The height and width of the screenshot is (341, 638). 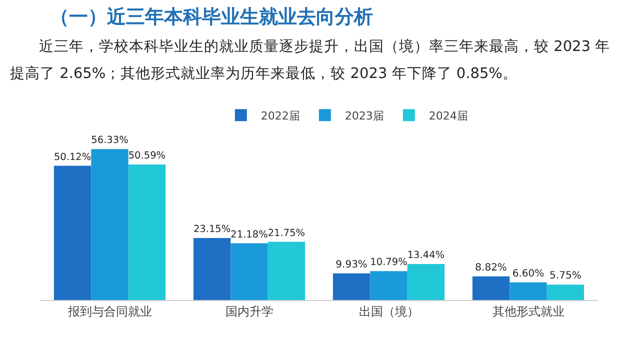 What do you see at coordinates (311, 61) in the screenshot?
I see `chart-subtitle: 近三年，学校本科毕业生的就业质量逐步提升，出国（境）率三年来最高，较 2023 年提高了 2.65%；其他形式就业率为历年来最低，较 2023 年下降了 0.85%。` at bounding box center [311, 61].